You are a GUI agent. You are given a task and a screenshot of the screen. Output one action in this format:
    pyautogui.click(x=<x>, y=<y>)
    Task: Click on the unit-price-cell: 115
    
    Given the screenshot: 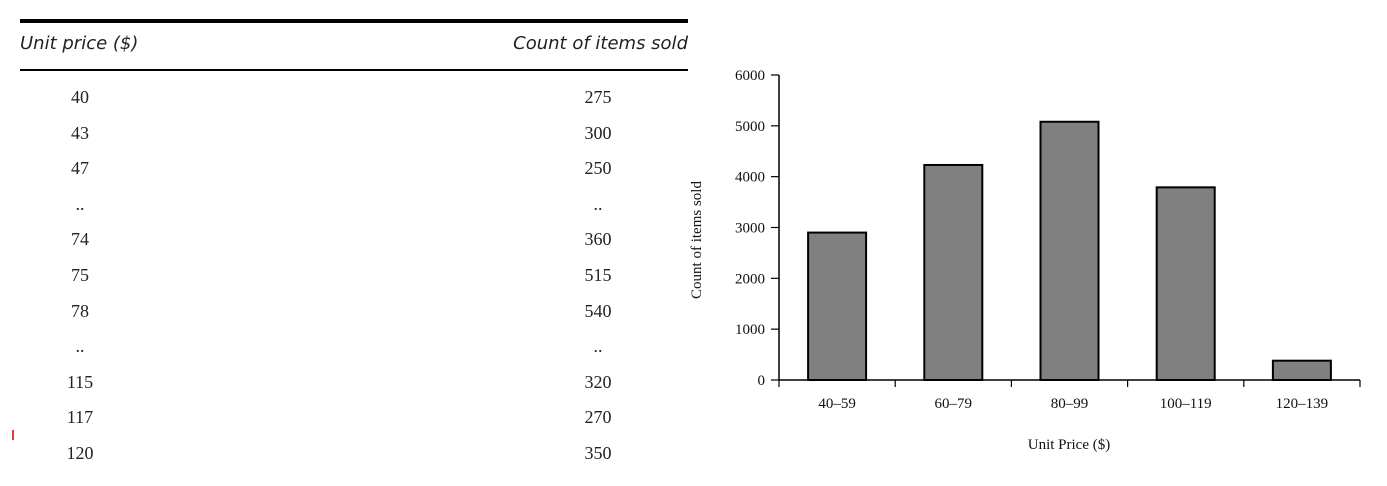 What is the action you would take?
    pyautogui.click(x=80, y=381)
    